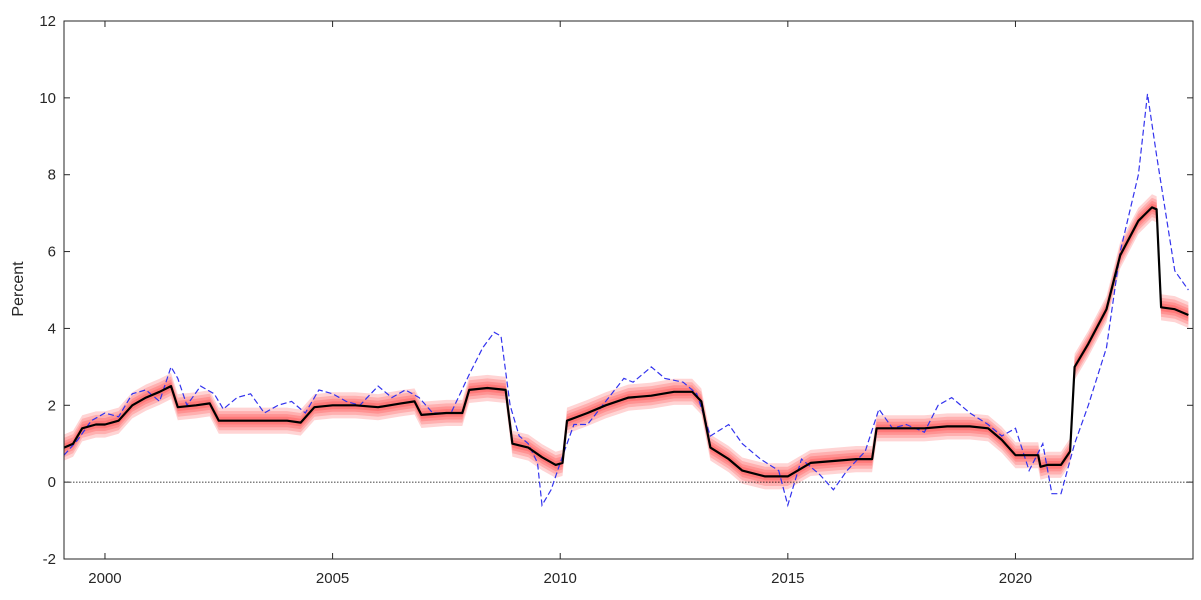  I want to click on x-tick-label: 2020, so click(1015, 578).